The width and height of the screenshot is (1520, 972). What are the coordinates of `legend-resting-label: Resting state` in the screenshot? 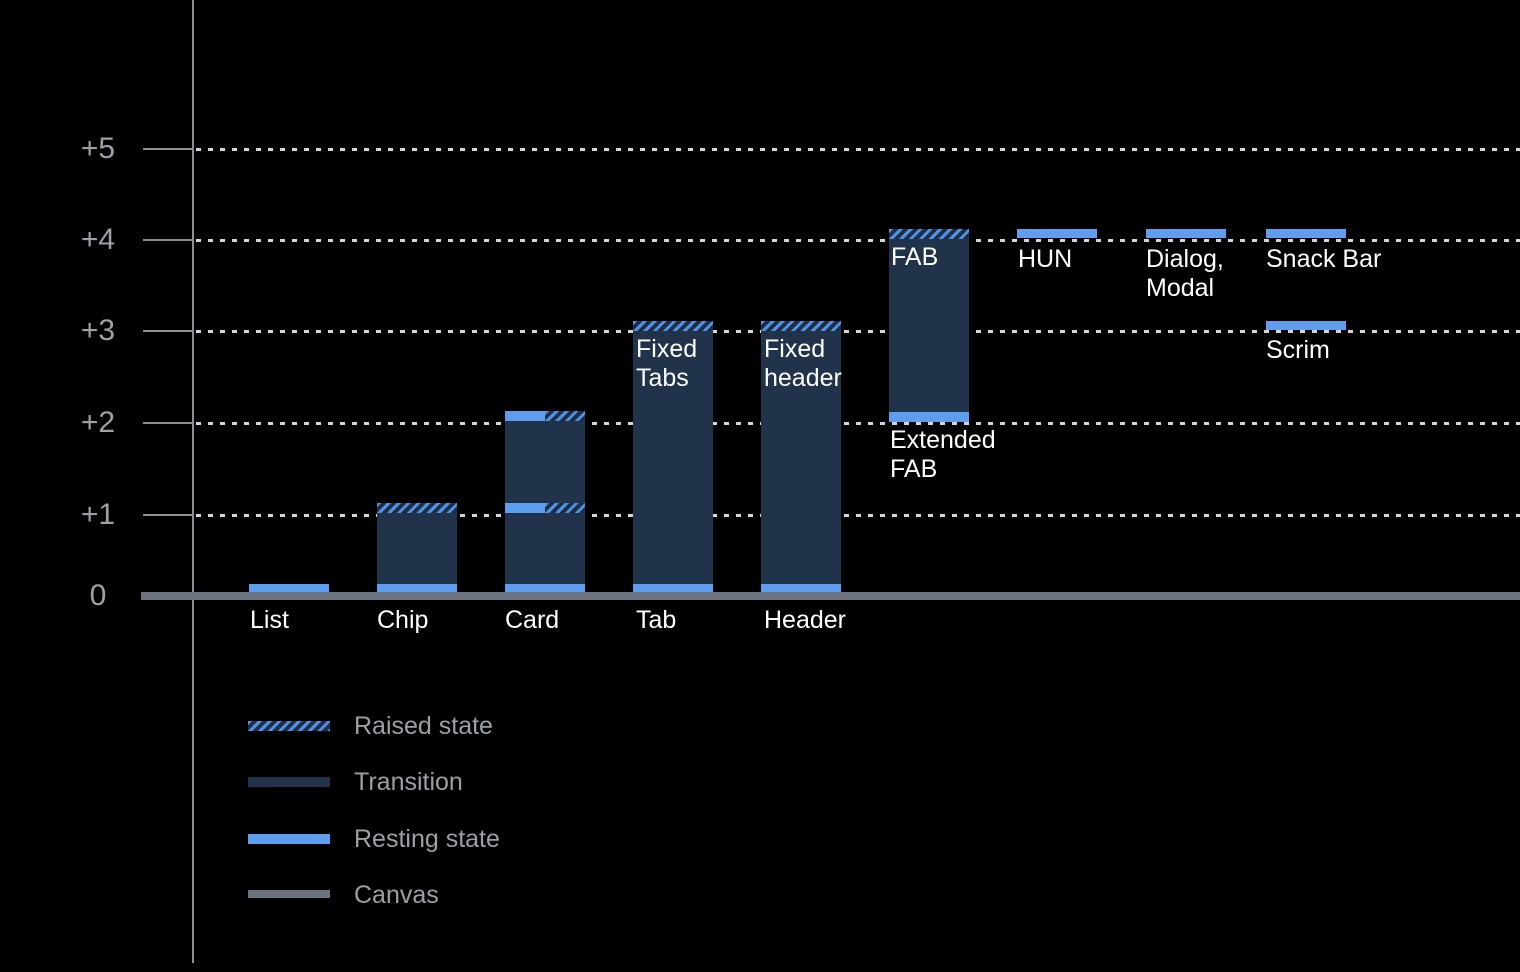 It's located at (427, 839).